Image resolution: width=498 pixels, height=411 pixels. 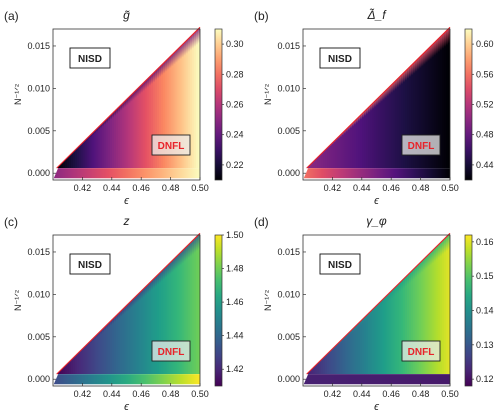 What do you see at coordinates (468, 104) in the screenshot?
I see `colorbar` at bounding box center [468, 104].